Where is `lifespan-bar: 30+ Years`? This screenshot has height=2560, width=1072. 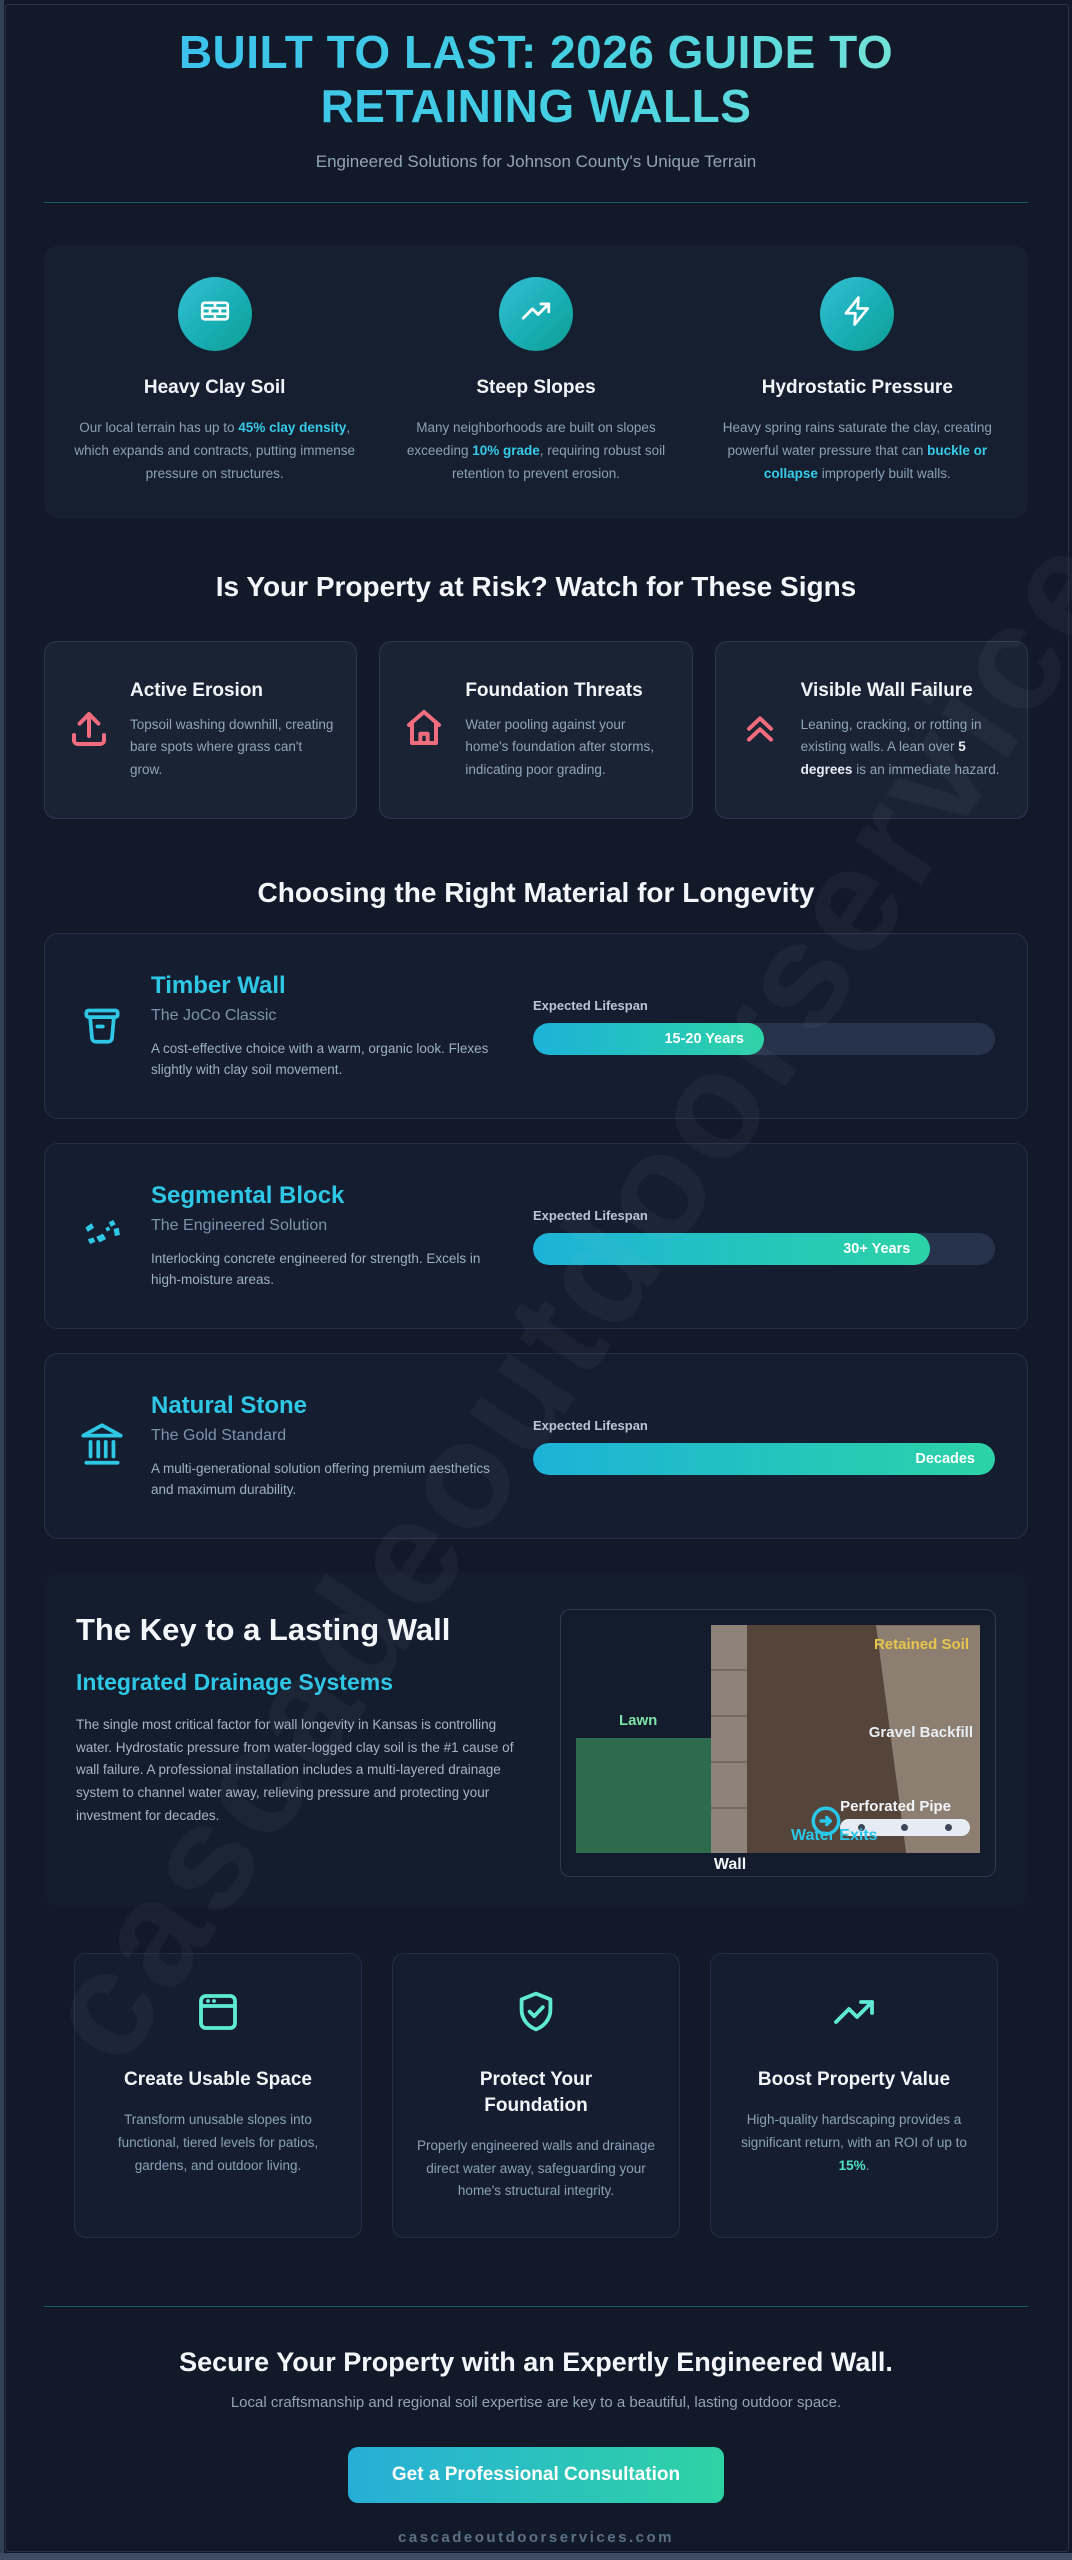
lifespan-bar: 30+ Years is located at coordinates (732, 1248).